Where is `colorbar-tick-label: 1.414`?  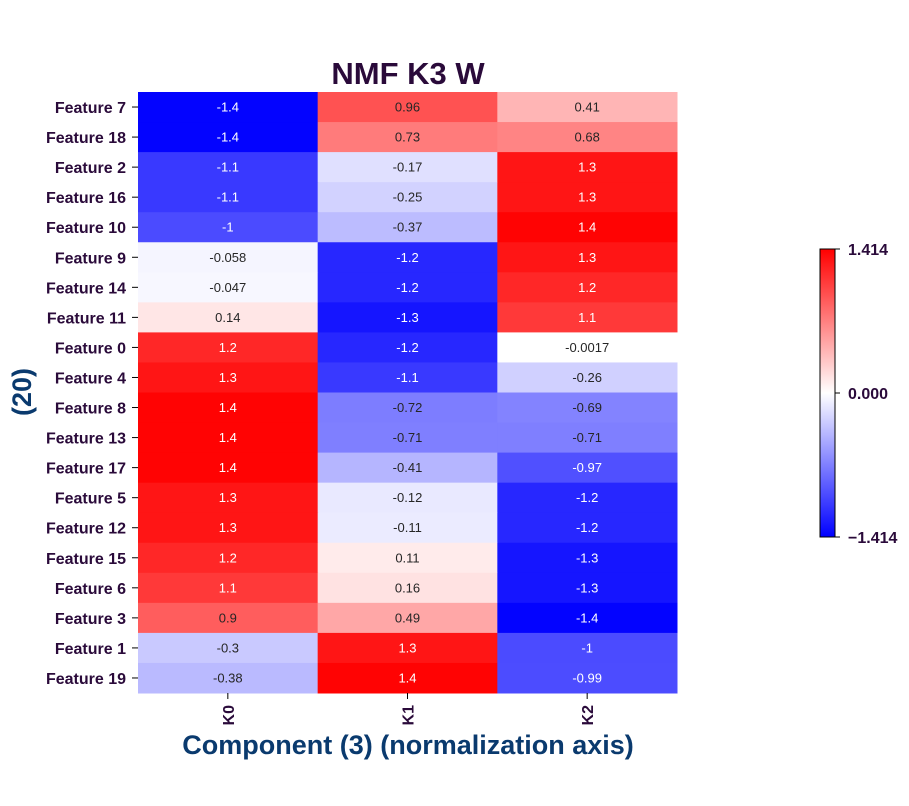 colorbar-tick-label: 1.414 is located at coordinates (868, 250).